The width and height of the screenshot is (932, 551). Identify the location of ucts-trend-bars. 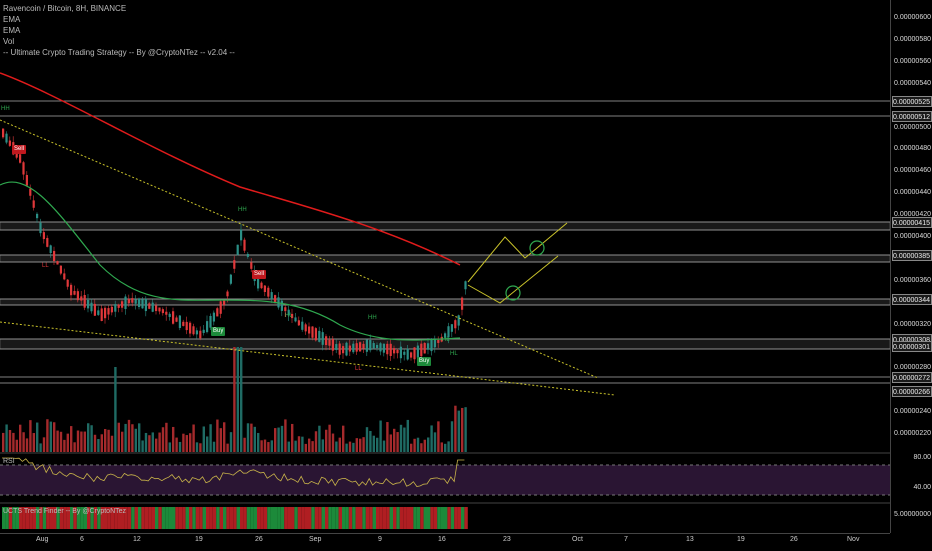
(235, 518).